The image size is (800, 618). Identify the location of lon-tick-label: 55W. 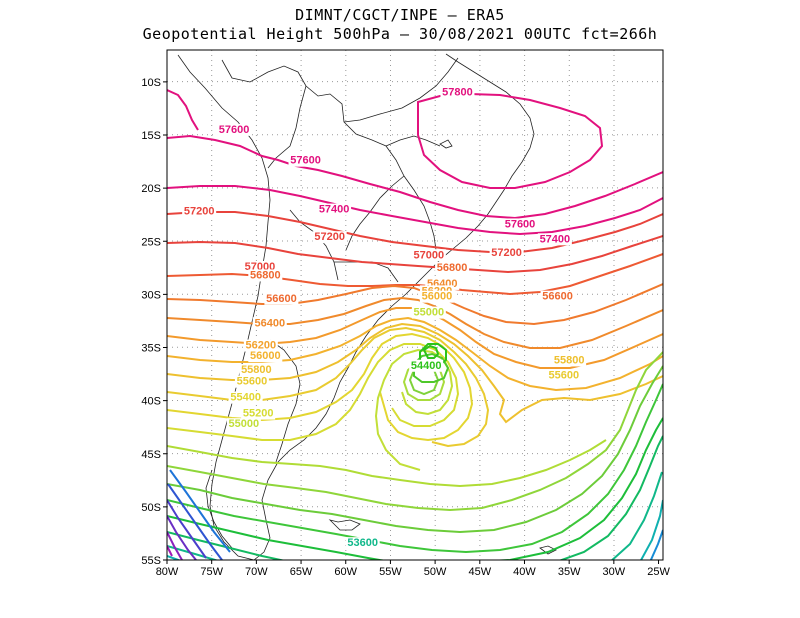
(390, 572).